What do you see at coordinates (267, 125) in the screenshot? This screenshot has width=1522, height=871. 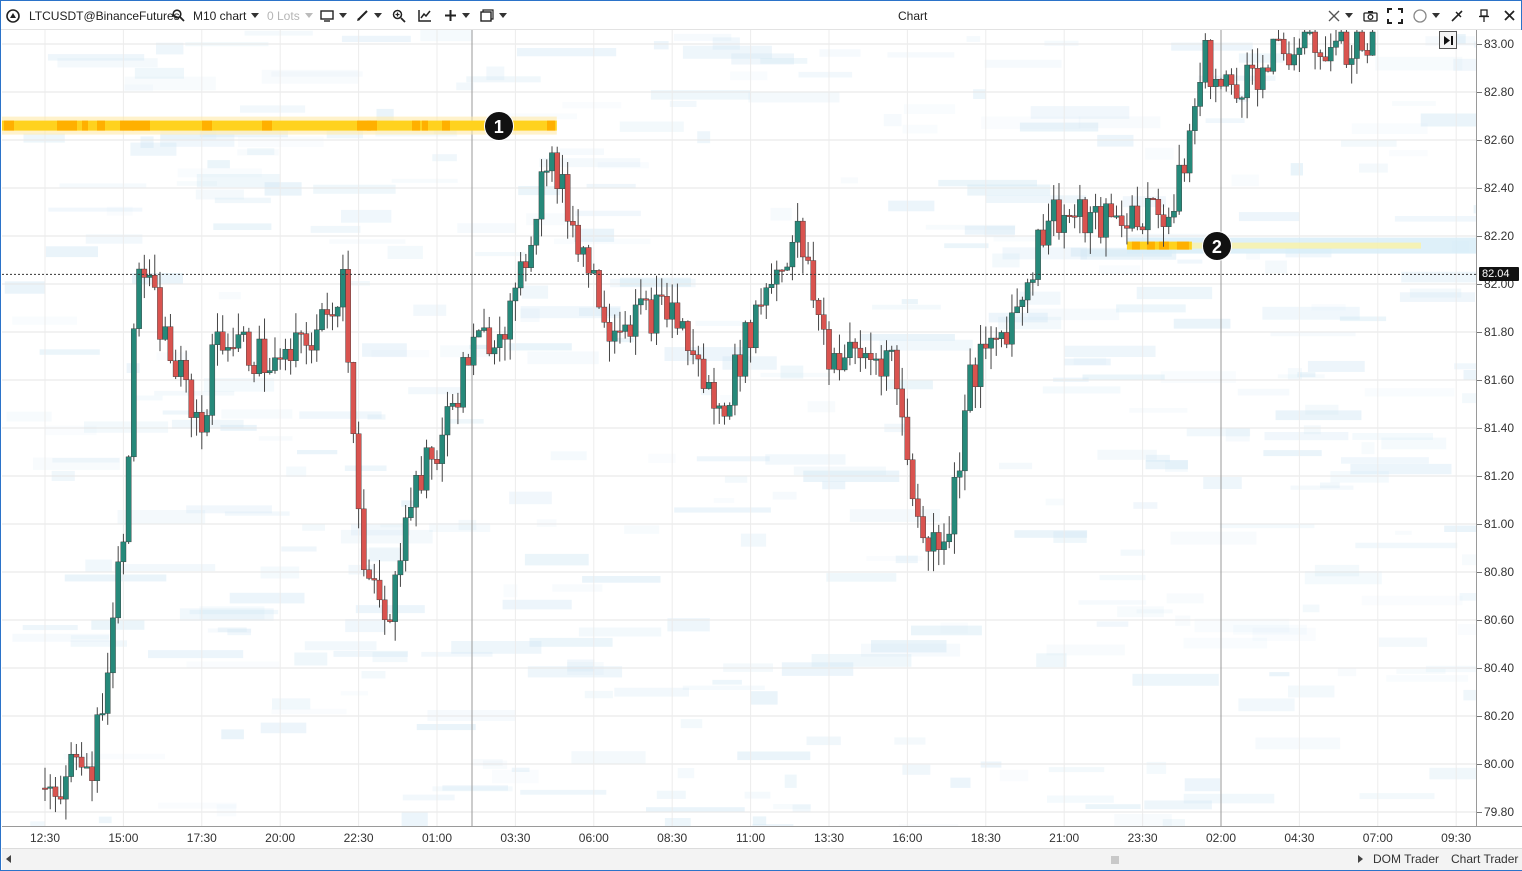 I see `level-1-hotspot` at bounding box center [267, 125].